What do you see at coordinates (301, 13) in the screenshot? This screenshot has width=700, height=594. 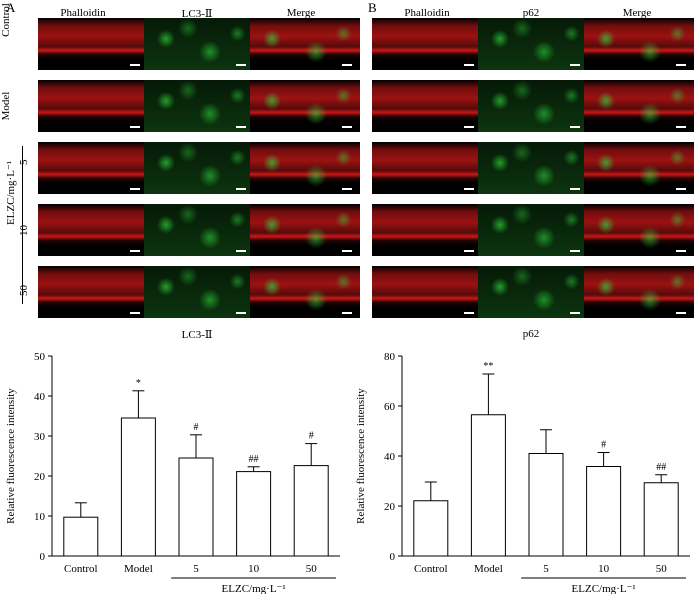 I see `panel-a-col-header-merge: Merge` at bounding box center [301, 13].